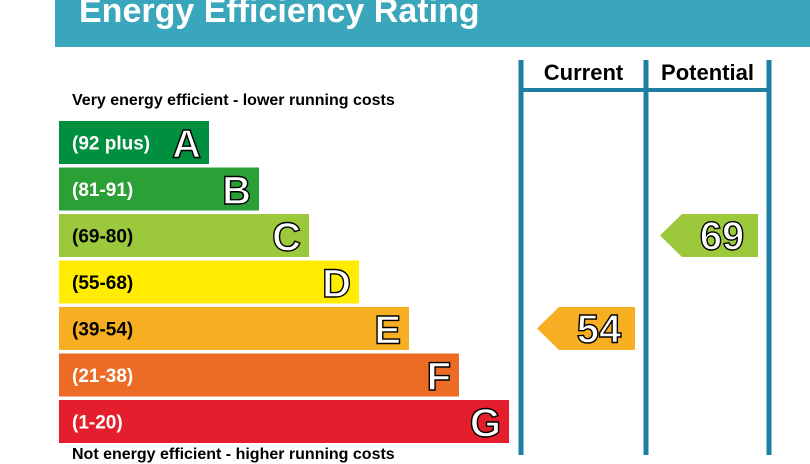  What do you see at coordinates (102, 376) in the screenshot?
I see `band-range-f: (21-38)` at bounding box center [102, 376].